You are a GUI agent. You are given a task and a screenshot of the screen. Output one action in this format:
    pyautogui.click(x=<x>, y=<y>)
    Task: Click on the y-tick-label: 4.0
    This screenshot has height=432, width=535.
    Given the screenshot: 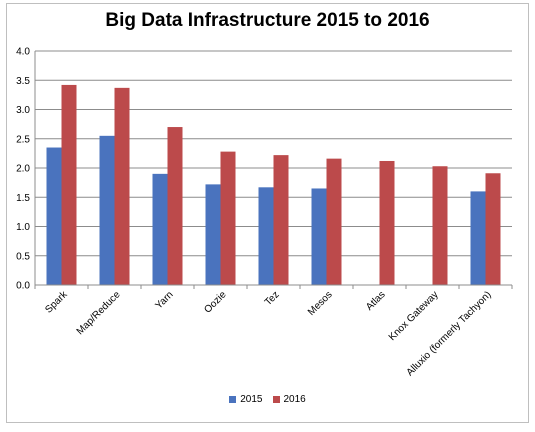 What is the action you would take?
    pyautogui.click(x=23, y=52)
    